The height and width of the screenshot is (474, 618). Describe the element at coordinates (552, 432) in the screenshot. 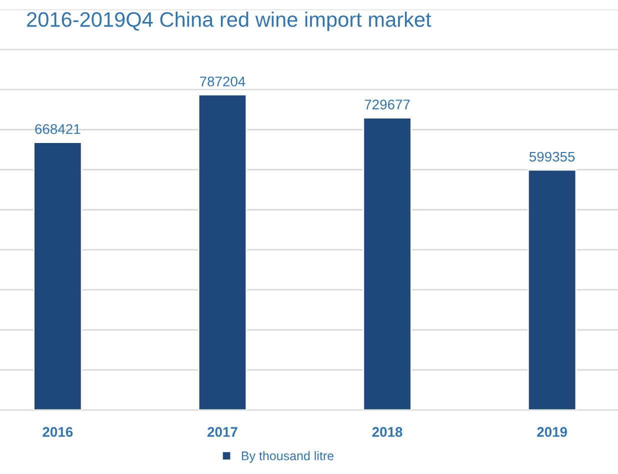

I see `x-tick-label: 2019` at that location.